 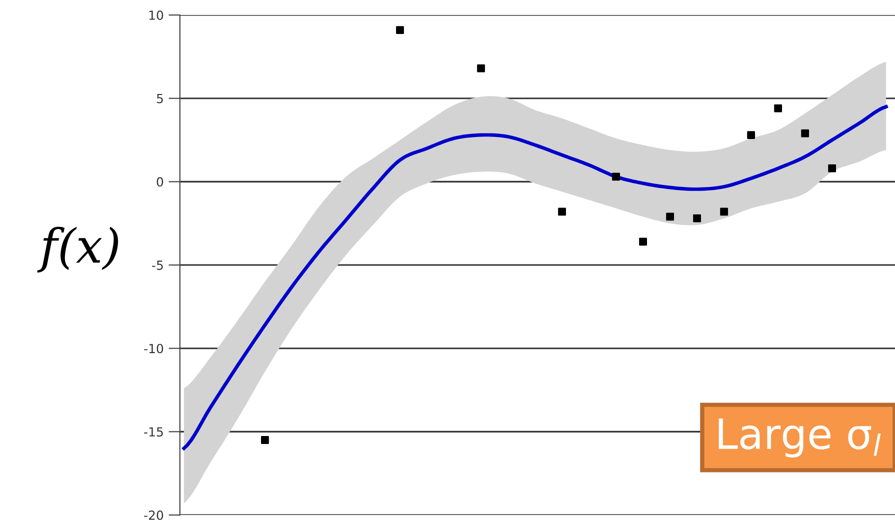 What do you see at coordinates (160, 182) in the screenshot?
I see `y-tick-label: 0` at bounding box center [160, 182].